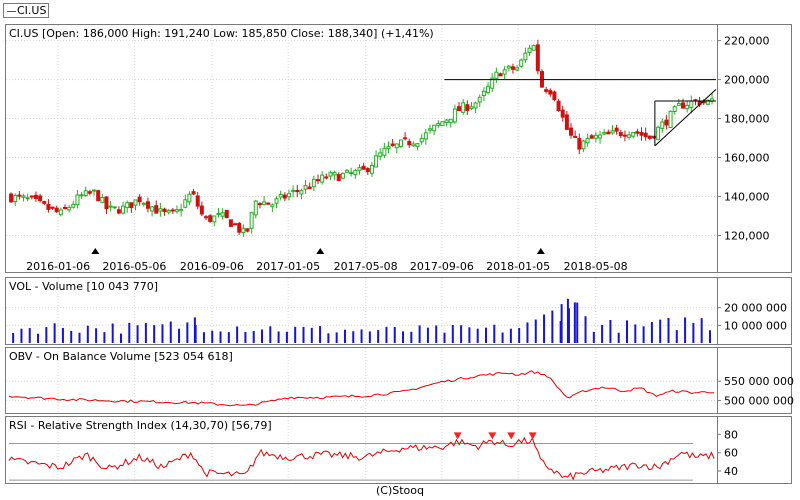 This screenshot has width=800, height=500. I want to click on y-tick-label: 120,000, so click(747, 236).